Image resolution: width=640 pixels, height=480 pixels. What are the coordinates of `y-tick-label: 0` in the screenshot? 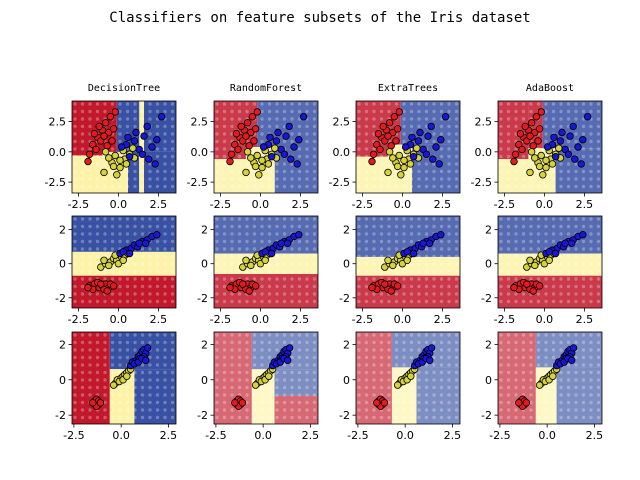 It's located at (488, 380).